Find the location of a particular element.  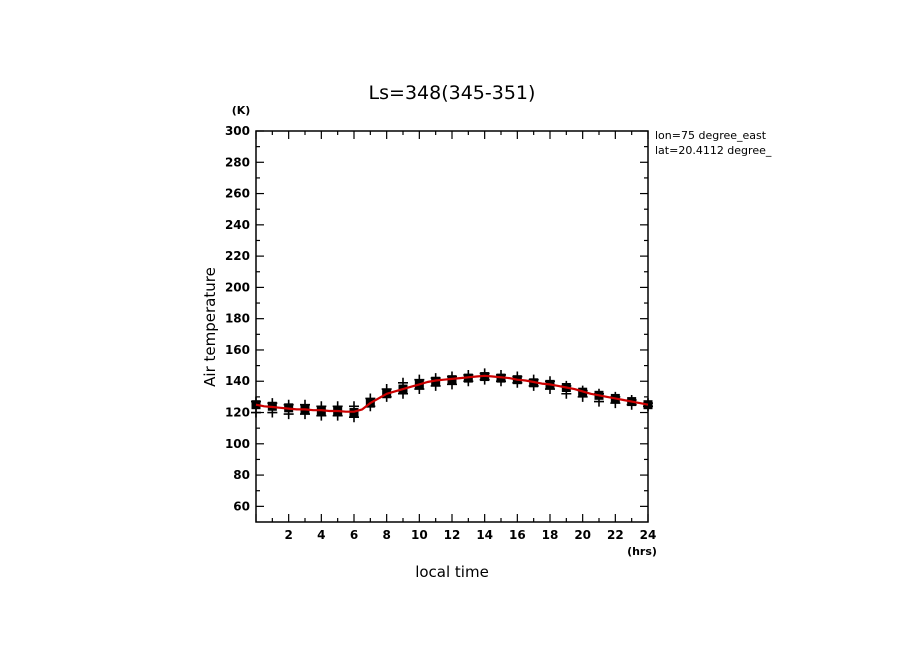

y-tick-label: 120 is located at coordinates (237, 413).